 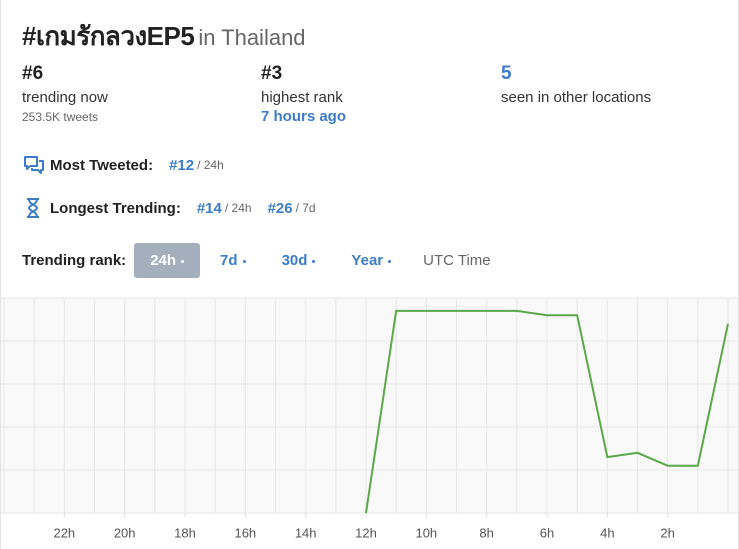 What do you see at coordinates (299, 260) in the screenshot?
I see `range-tab: 30d` at bounding box center [299, 260].